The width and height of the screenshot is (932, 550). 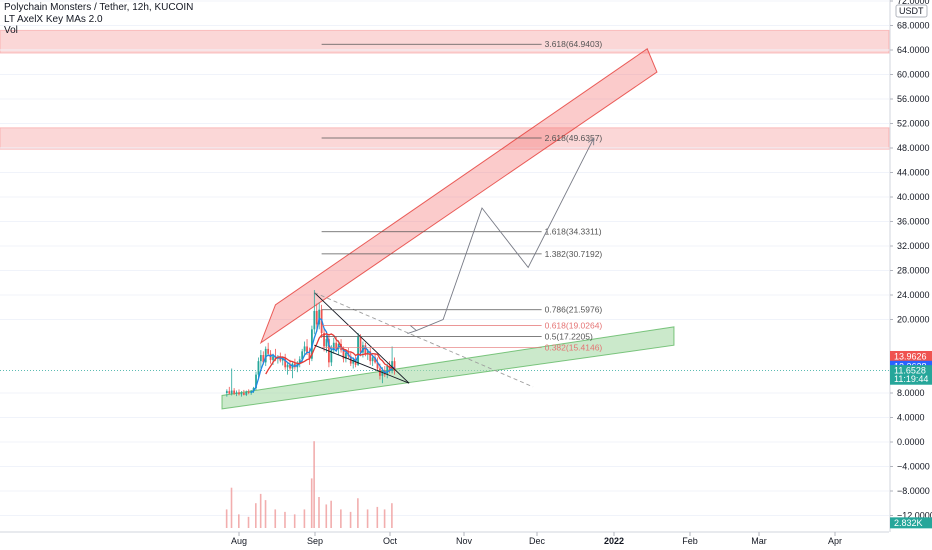 What do you see at coordinates (913, 271) in the screenshot?
I see `price-tick-label-11: 28.0000` at bounding box center [913, 271].